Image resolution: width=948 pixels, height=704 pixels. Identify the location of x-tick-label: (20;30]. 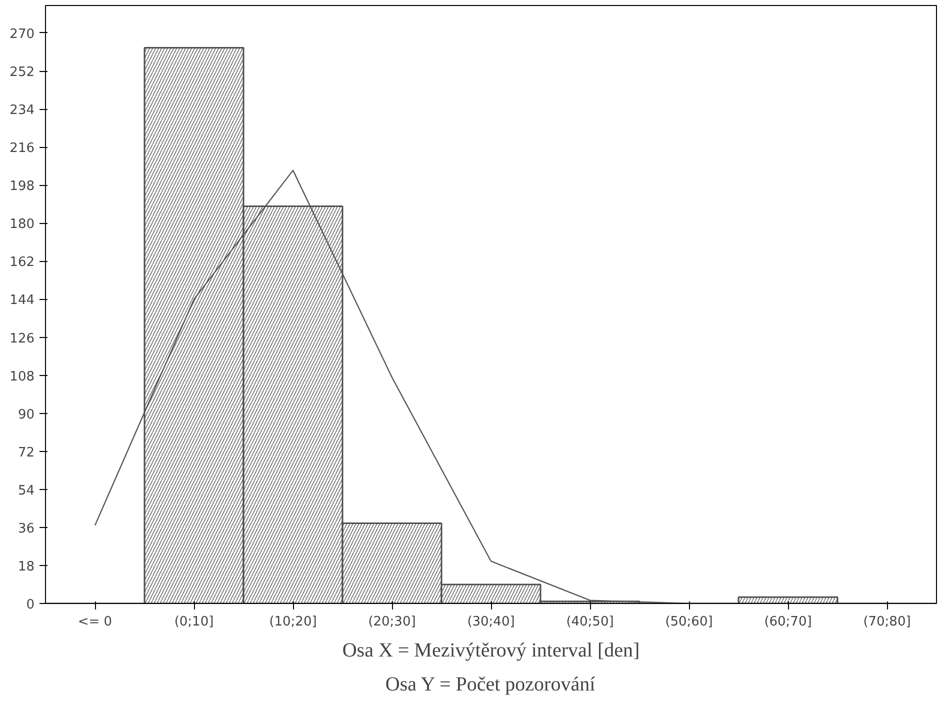
(392, 622).